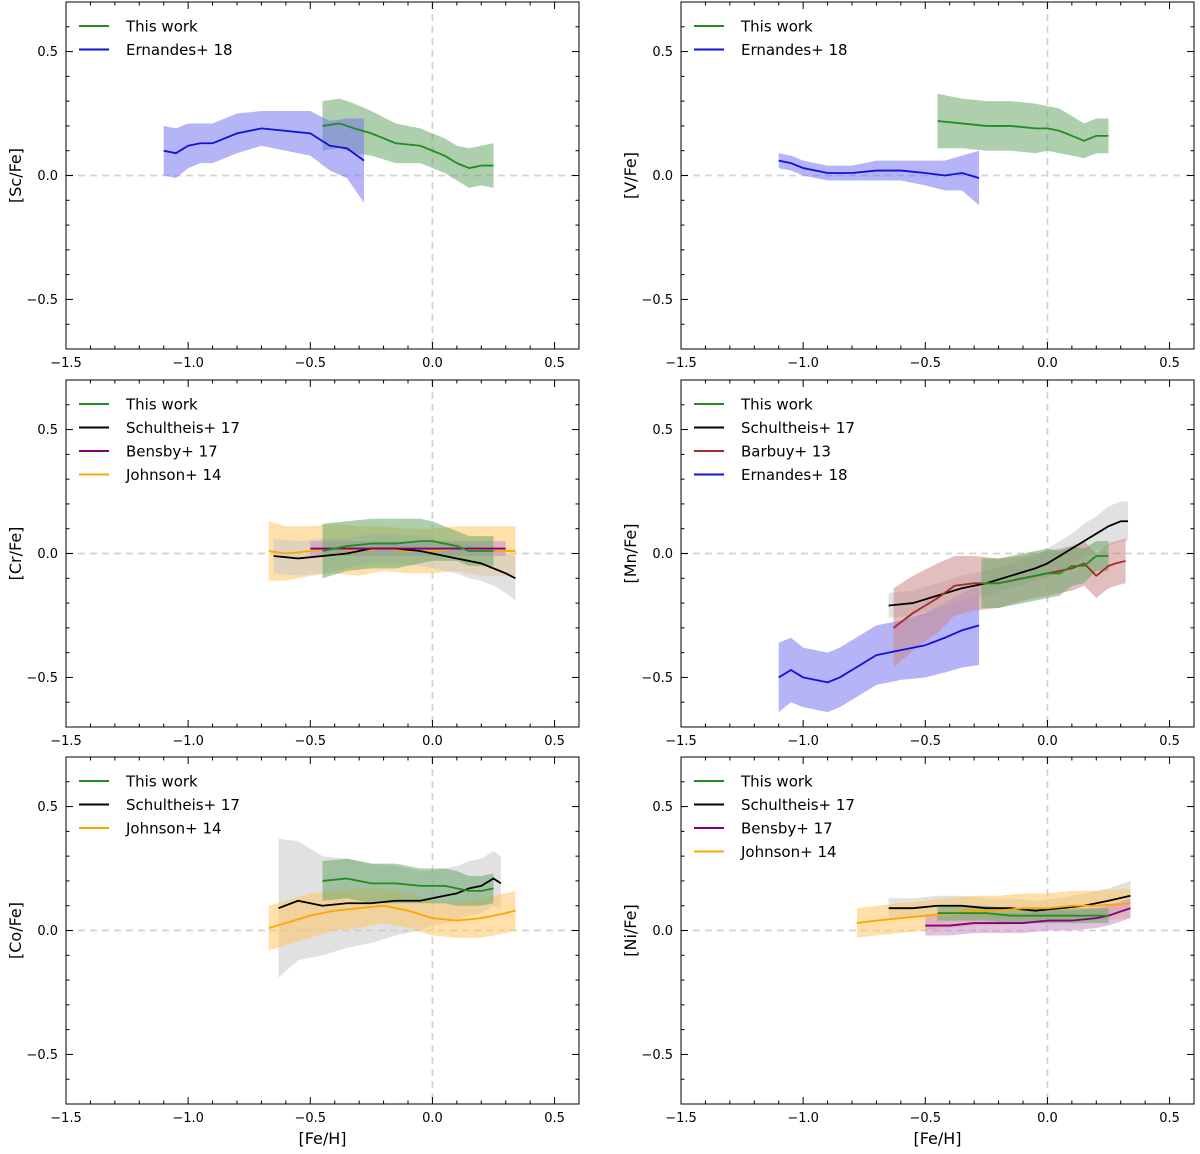  I want to click on y-axis-label: [Cr/Fe], so click(15, 554).